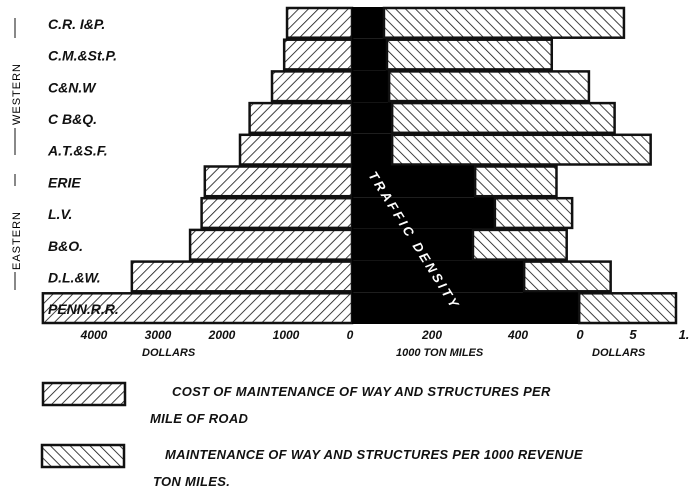 This screenshot has height=504, width=700. I want to click on middle-tick-label: 200, so click(431, 335).